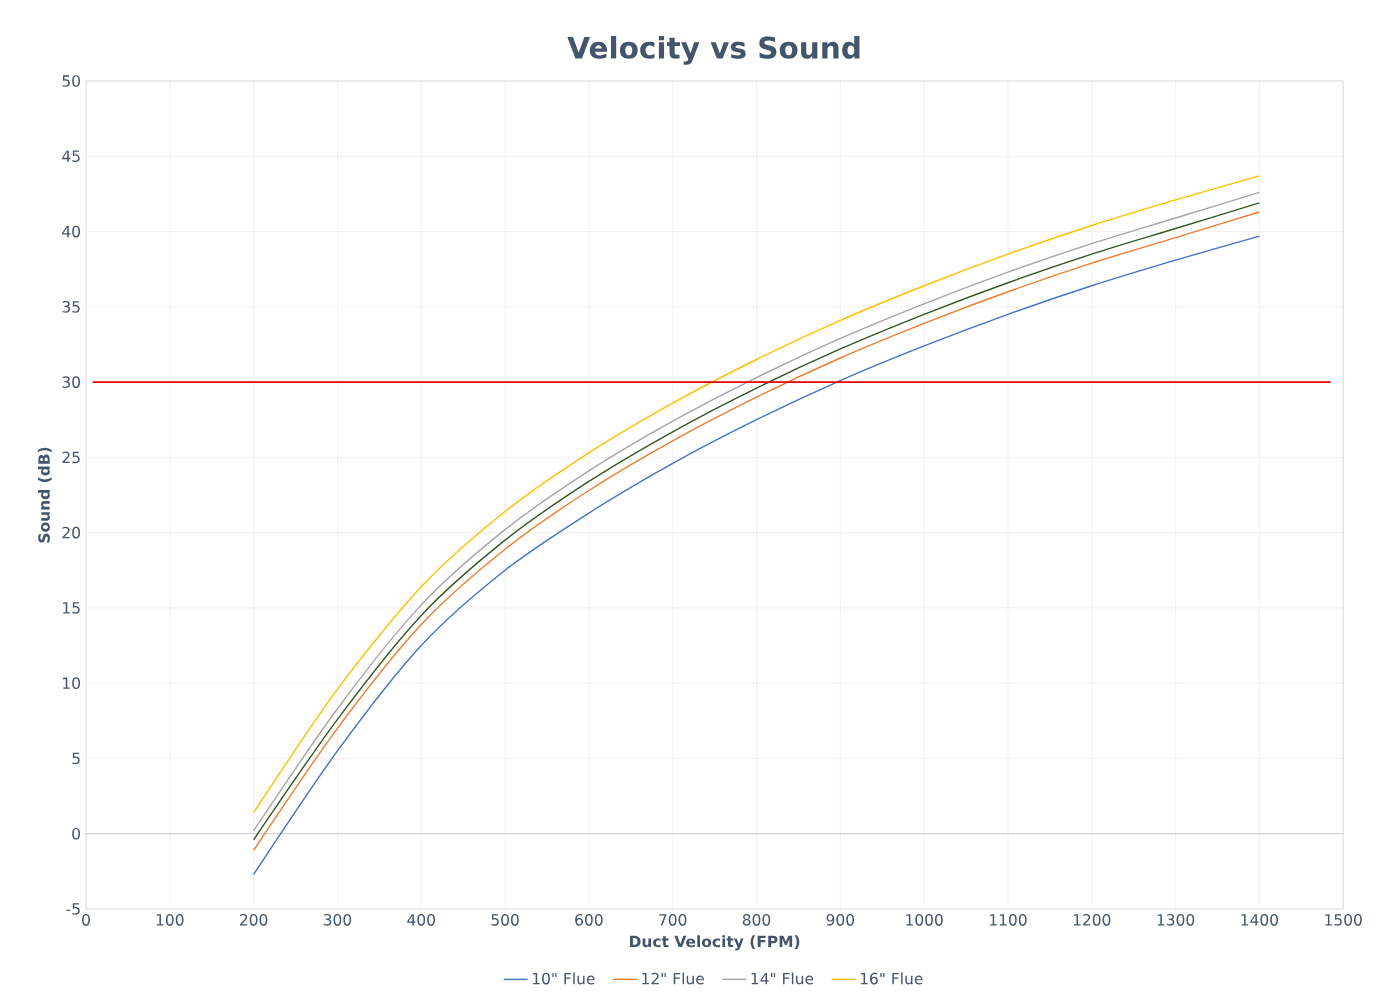 This screenshot has width=1376, height=992. What do you see at coordinates (1008, 919) in the screenshot?
I see `x-tick-label: 1100` at bounding box center [1008, 919].